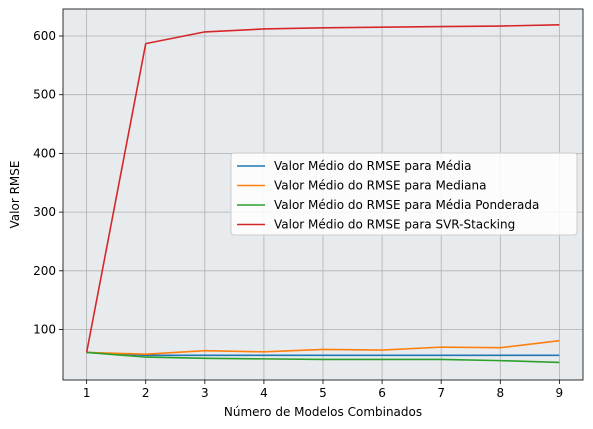 The image size is (593, 429). I want to click on x-tick-label: 4, so click(264, 393).